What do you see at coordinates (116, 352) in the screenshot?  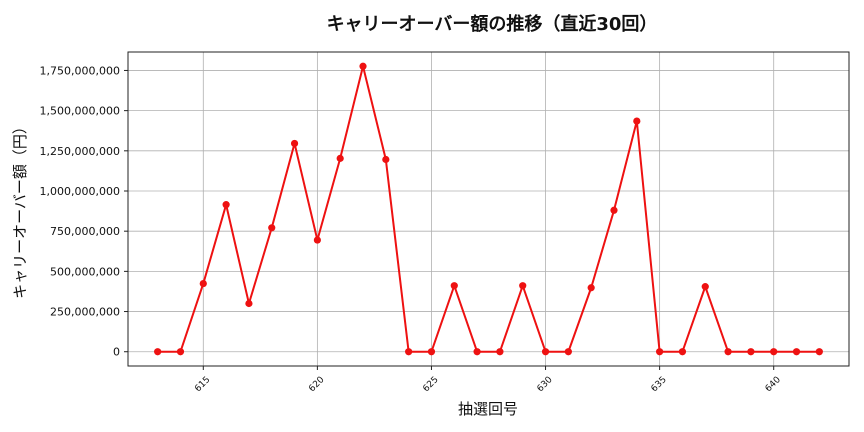 I see `y-tick-label: 0` at bounding box center [116, 352].